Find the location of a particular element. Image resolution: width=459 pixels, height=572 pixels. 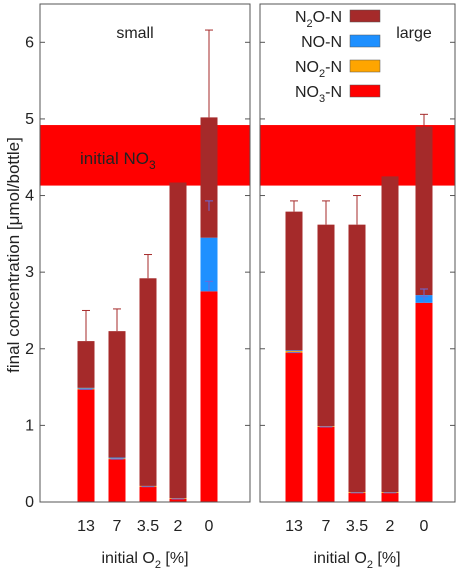

legend-swatch-N2O is located at coordinates (365, 16).